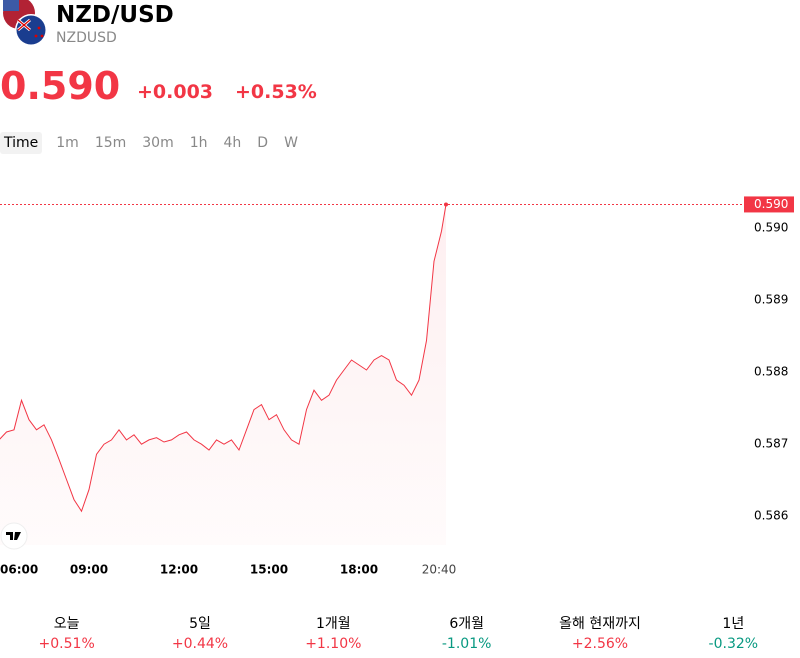 The width and height of the screenshot is (800, 658). I want to click on tab: W, so click(291, 143).